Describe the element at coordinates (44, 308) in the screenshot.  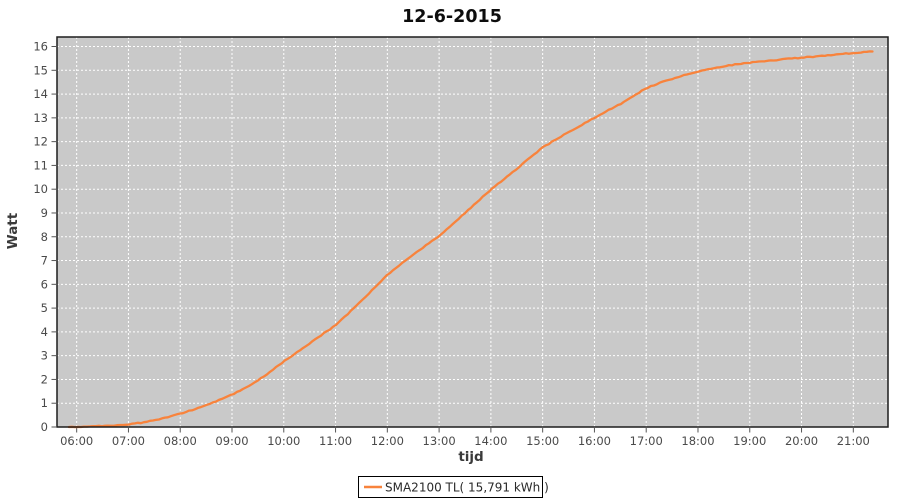
I see `y-tick-label: 5` at that location.